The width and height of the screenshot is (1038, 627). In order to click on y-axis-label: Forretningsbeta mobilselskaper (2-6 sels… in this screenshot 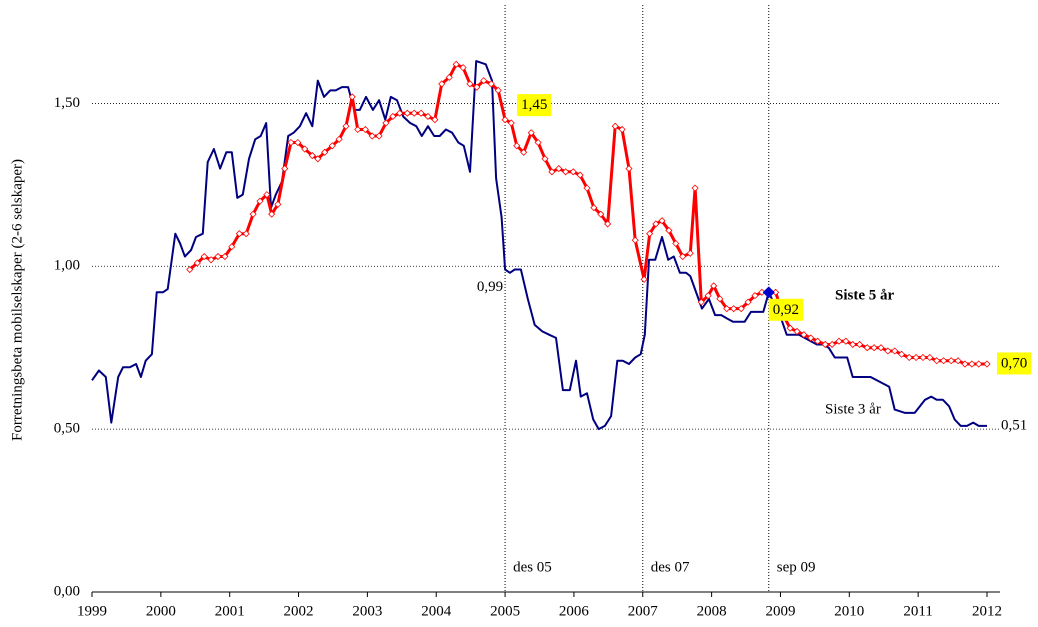, I will do `click(17, 300)`.